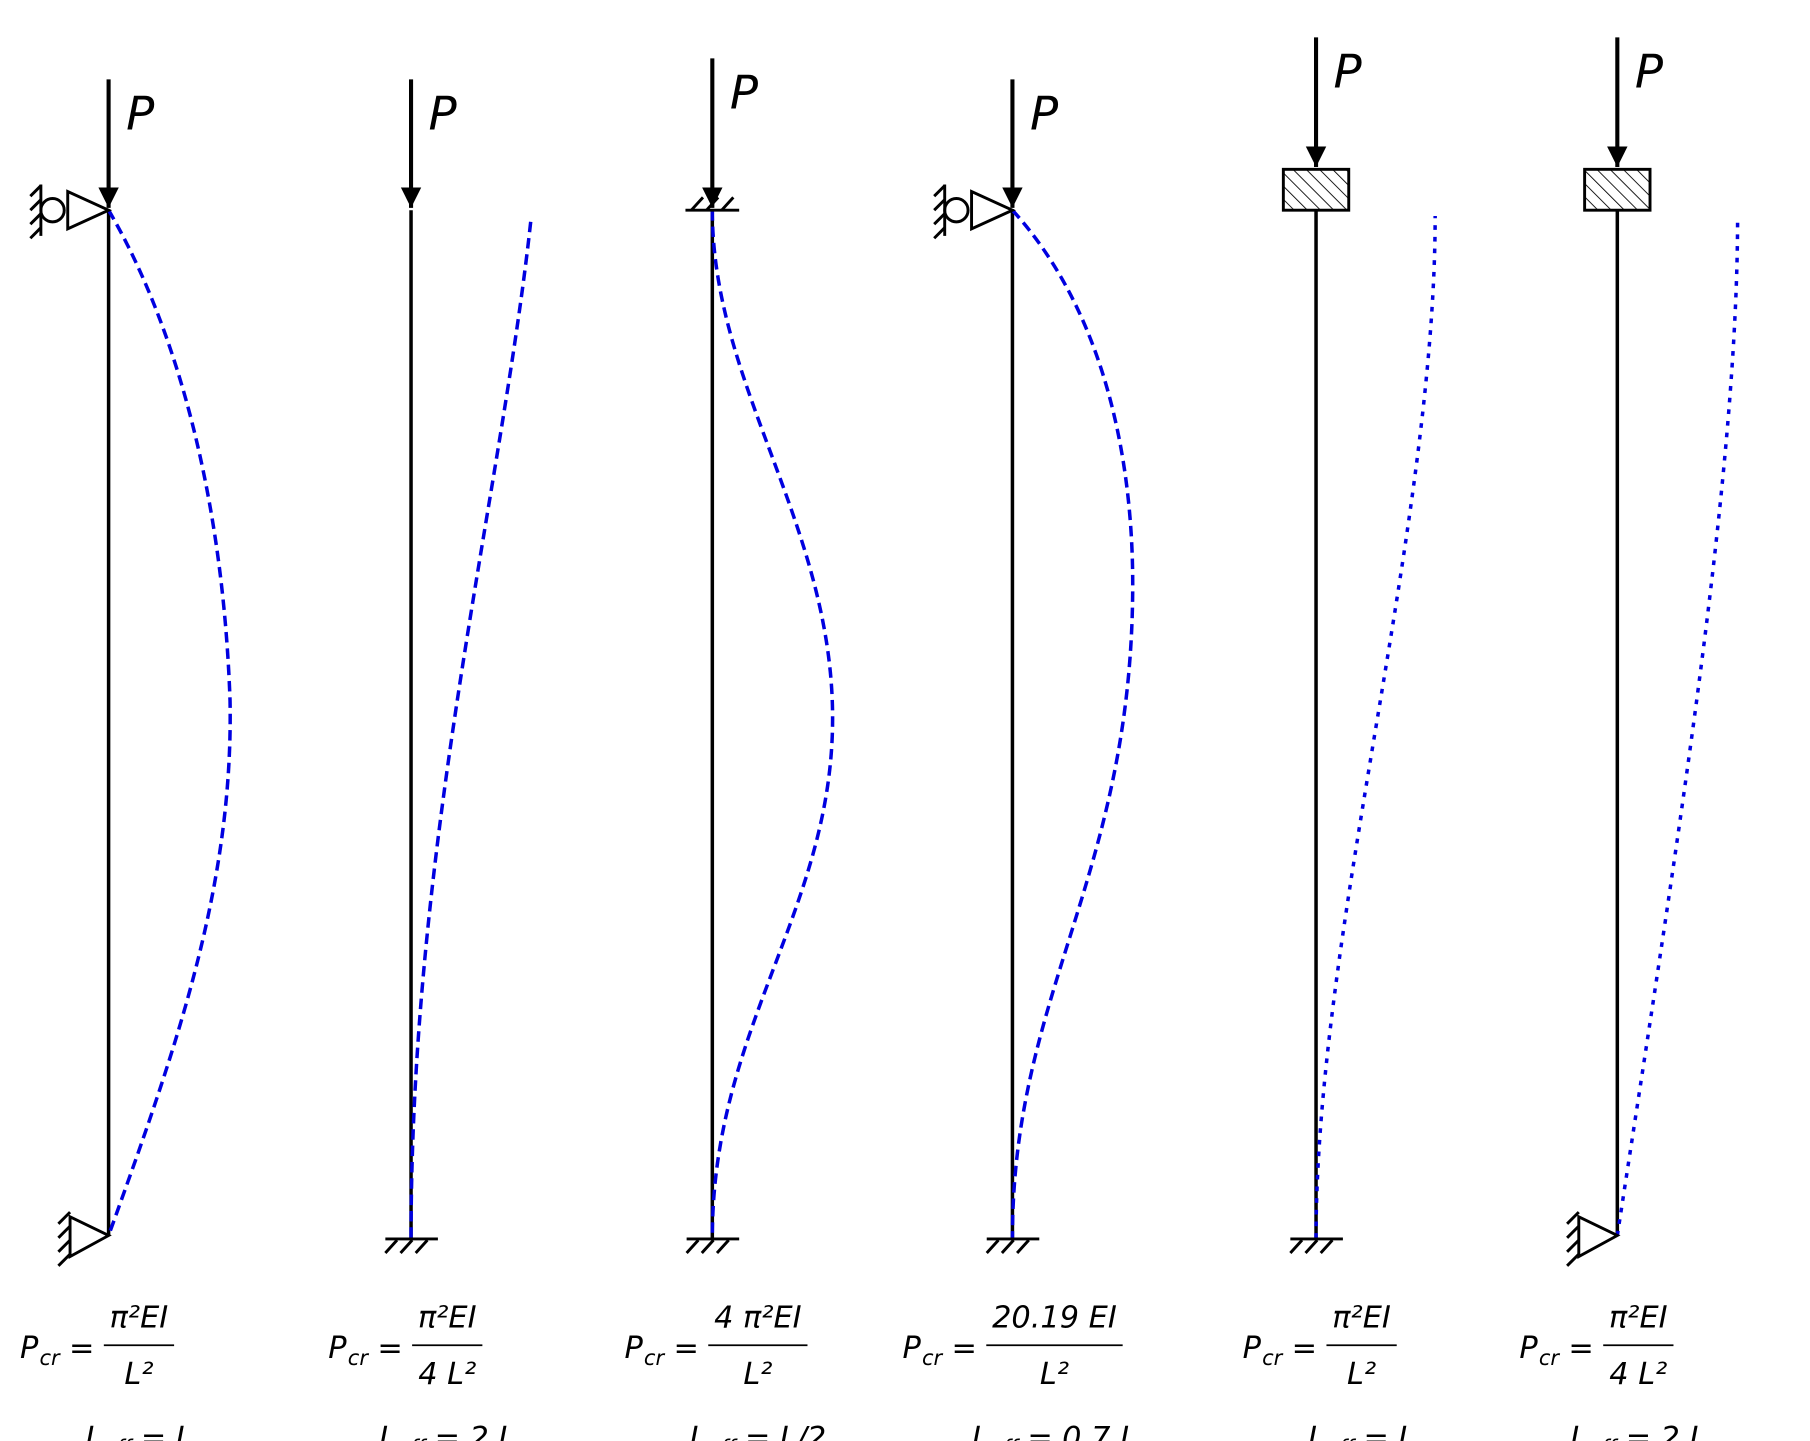 The image size is (1810, 1441). I want to click on effective-length: Leff = L/2, so click(757, 1431).